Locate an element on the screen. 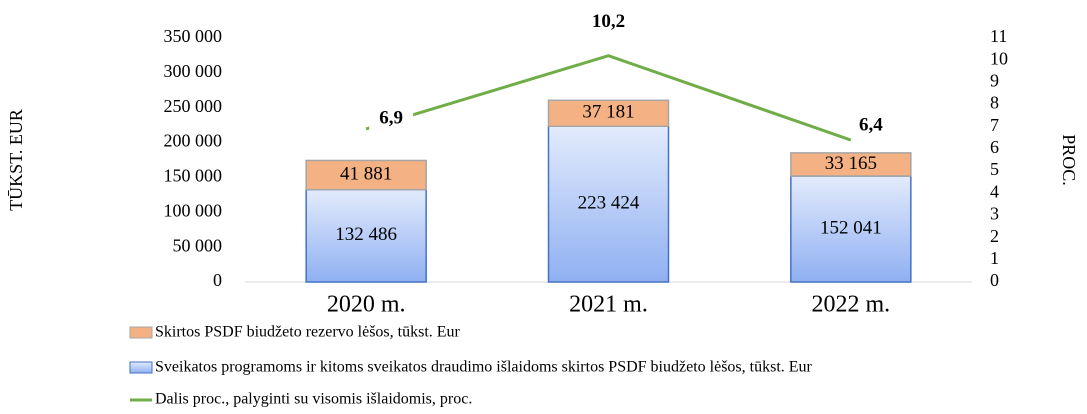 This screenshot has width=1087, height=414. line-label: 10,2 is located at coordinates (608, 21).